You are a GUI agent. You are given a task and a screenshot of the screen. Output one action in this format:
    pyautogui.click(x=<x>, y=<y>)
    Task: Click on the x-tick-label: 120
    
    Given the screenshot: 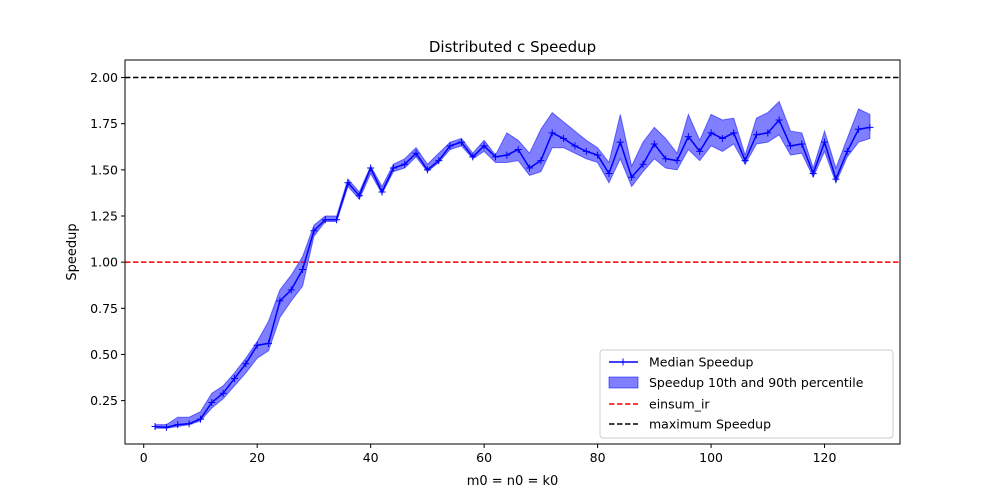 What is the action you would take?
    pyautogui.click(x=825, y=457)
    